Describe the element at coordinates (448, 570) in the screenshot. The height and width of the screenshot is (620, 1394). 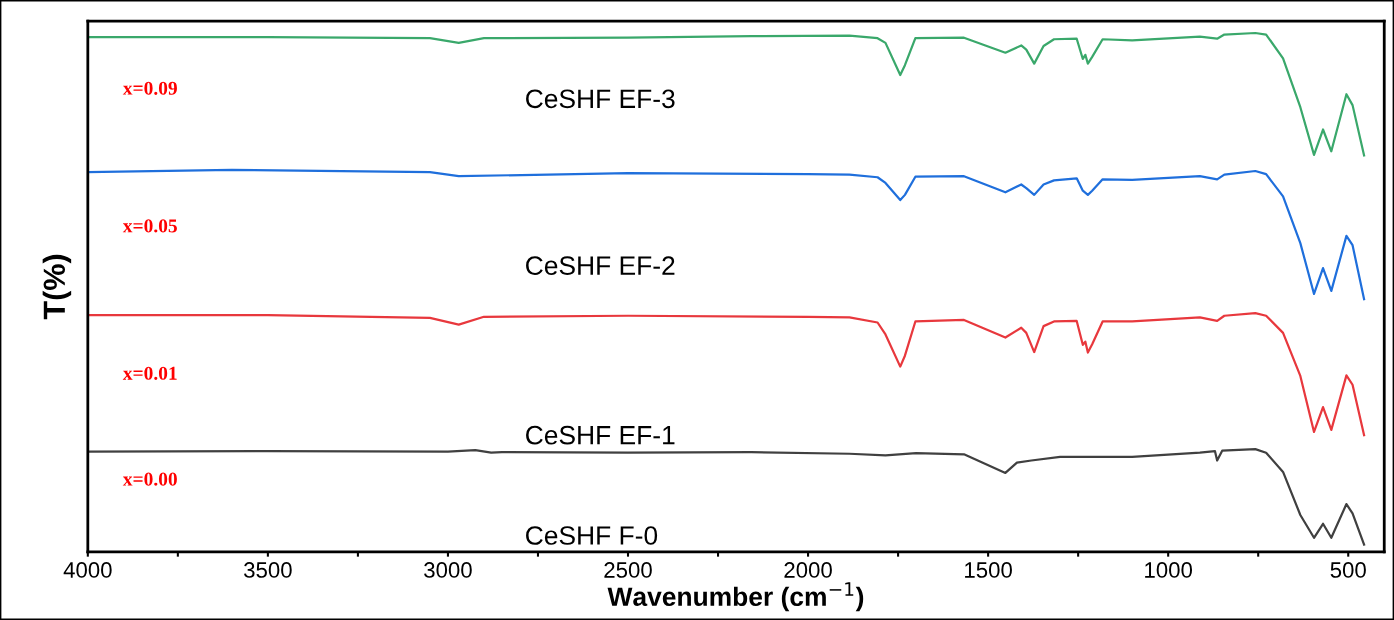
I see `x-tick-label: 3000` at that location.